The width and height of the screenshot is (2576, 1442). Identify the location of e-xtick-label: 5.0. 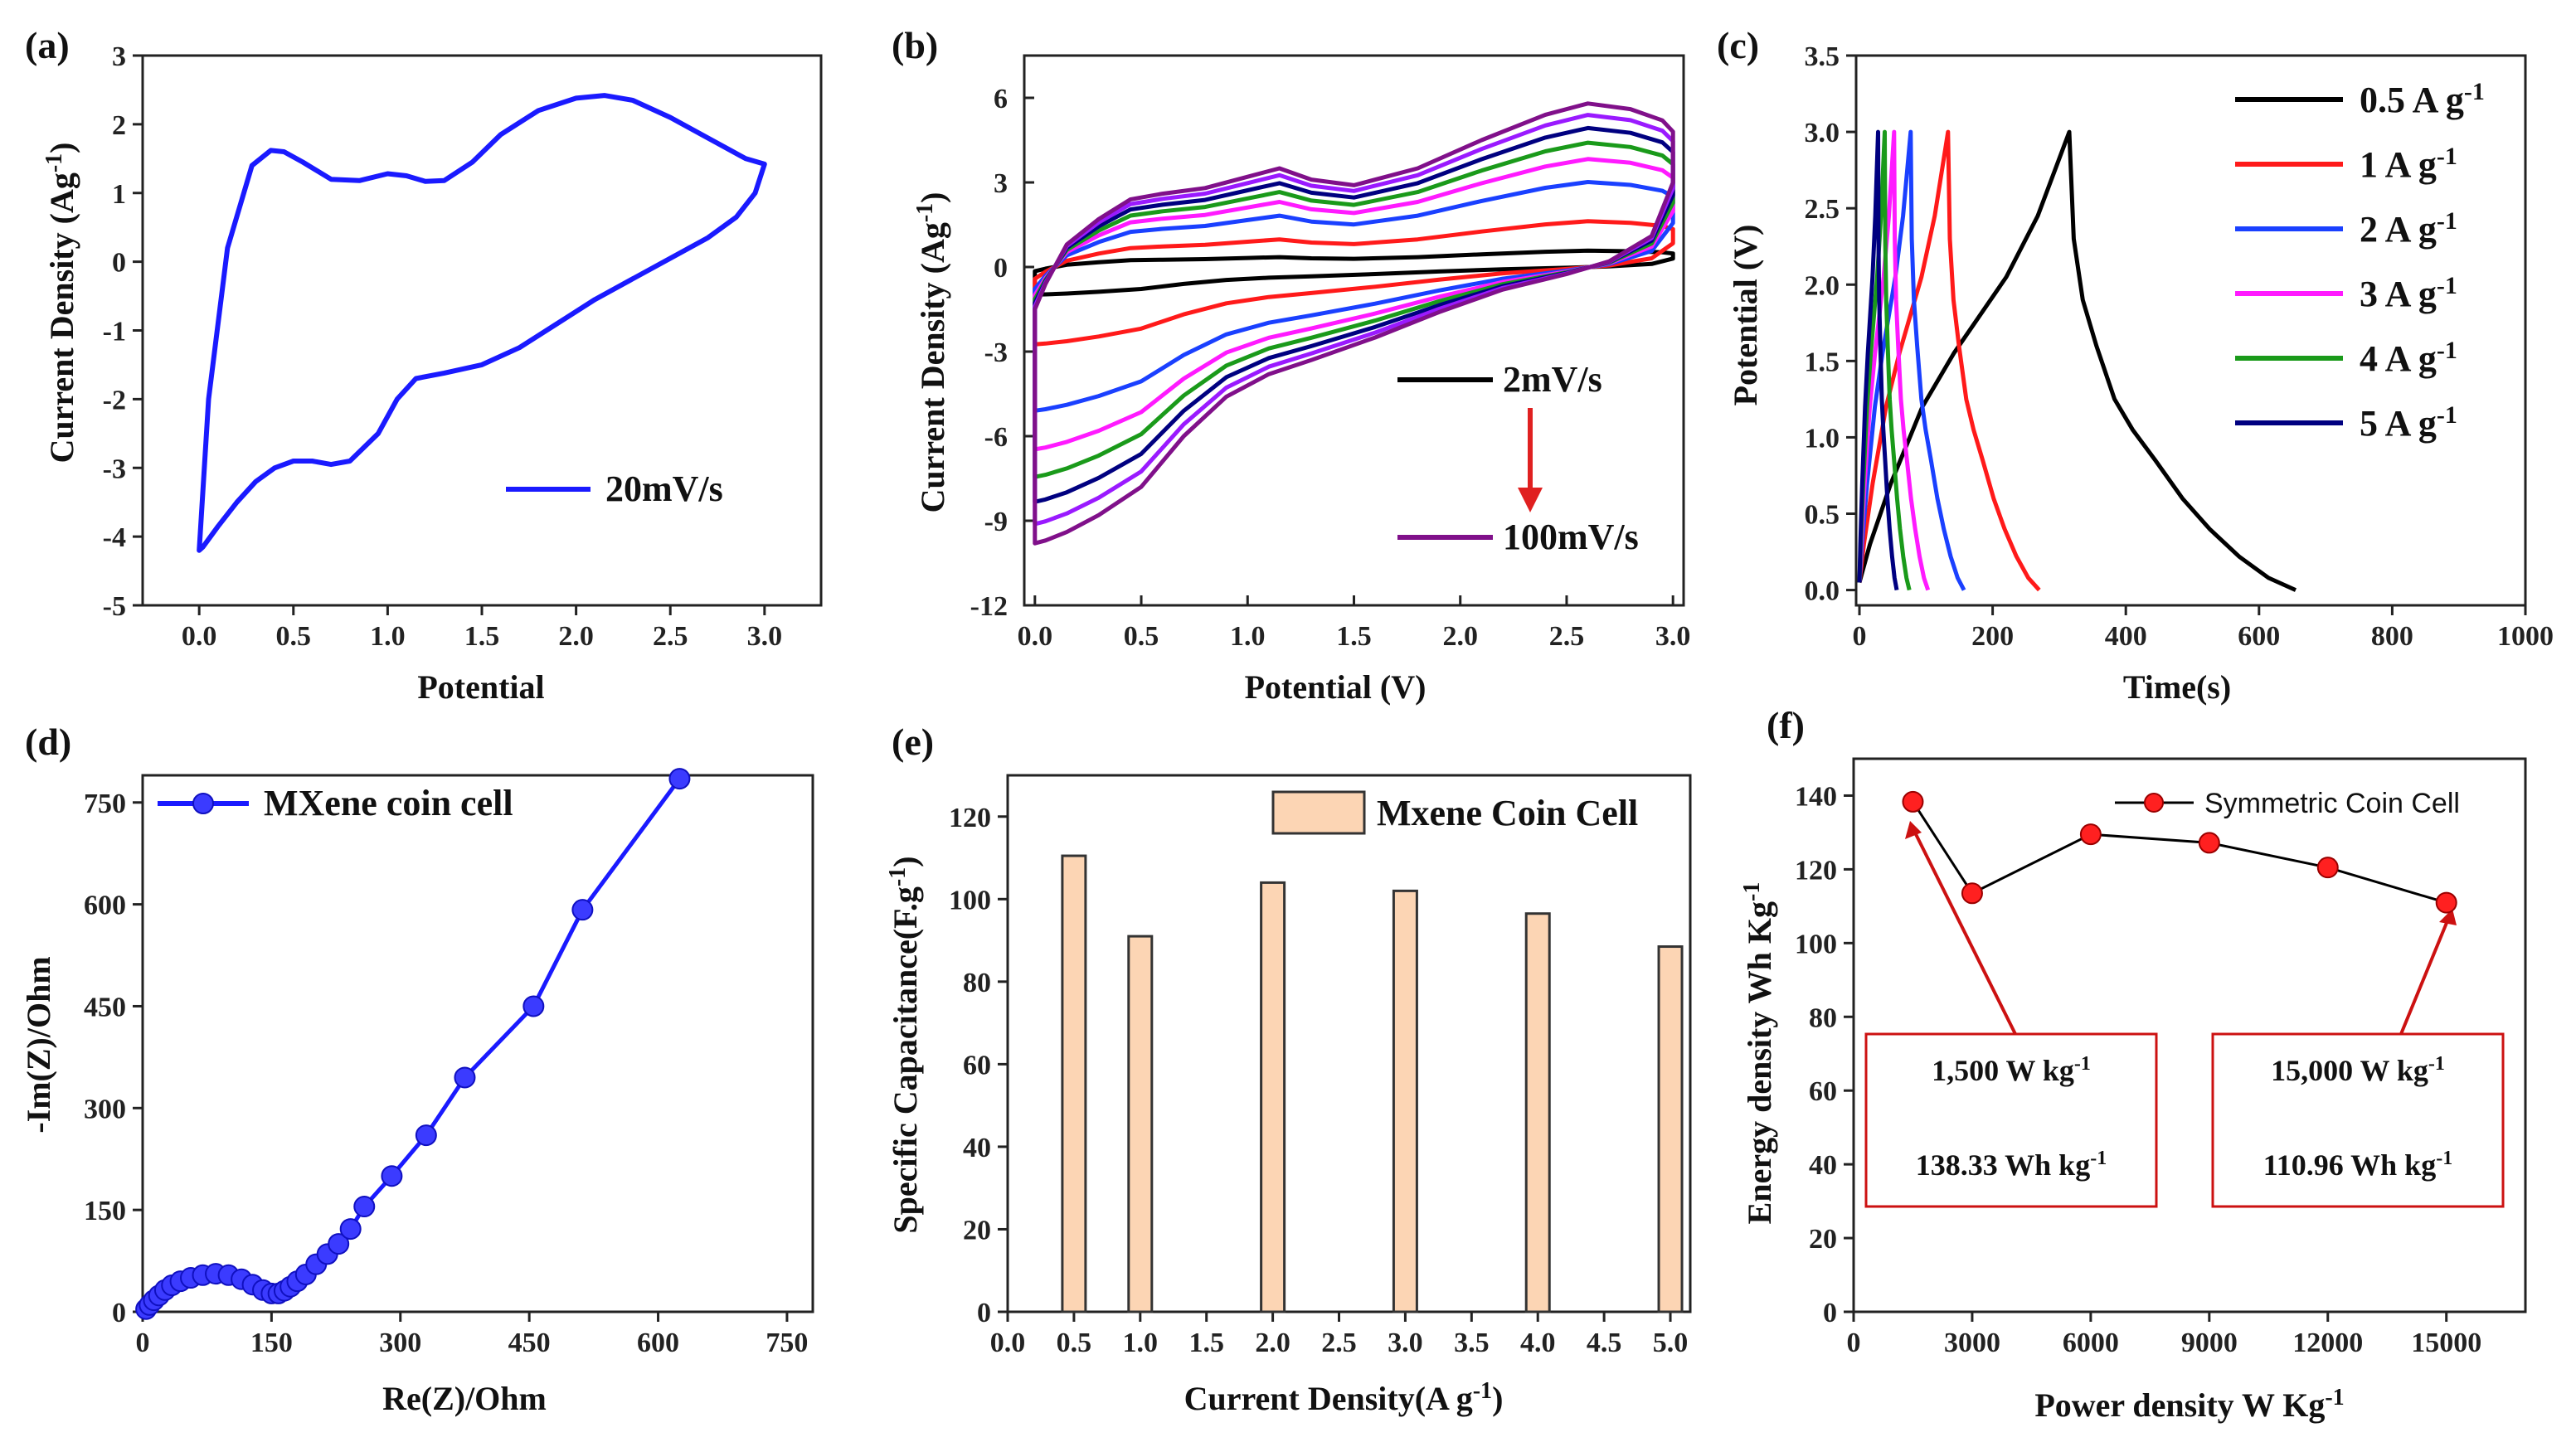
(1671, 1343).